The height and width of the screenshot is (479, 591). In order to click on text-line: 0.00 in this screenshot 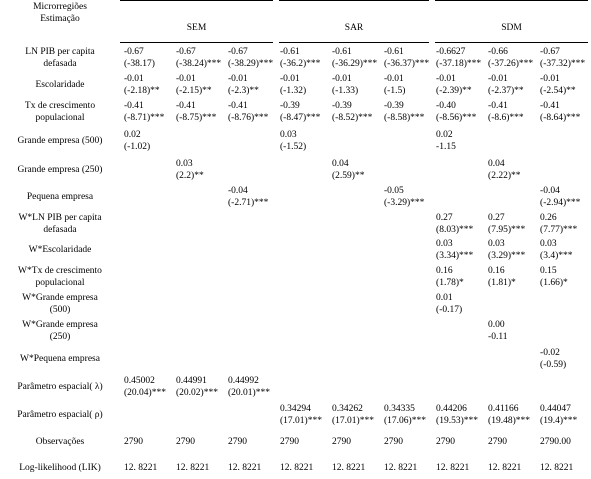, I will do `click(496, 325)`.